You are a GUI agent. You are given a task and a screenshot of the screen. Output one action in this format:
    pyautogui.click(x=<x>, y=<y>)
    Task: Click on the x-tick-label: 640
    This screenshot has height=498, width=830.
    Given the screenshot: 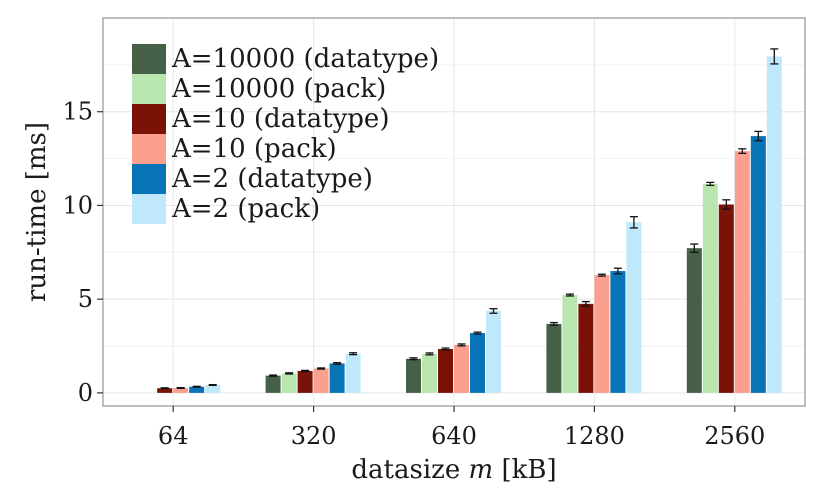 What is the action you would take?
    pyautogui.click(x=454, y=436)
    